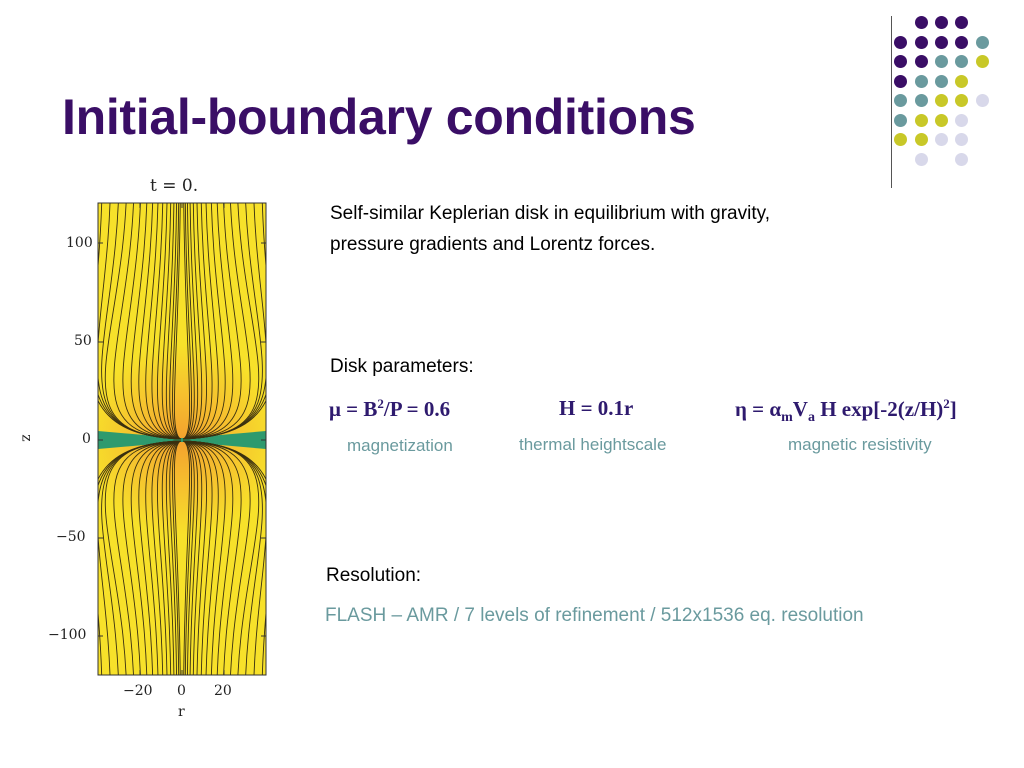 This screenshot has width=1024, height=768. What do you see at coordinates (26, 438) in the screenshot?
I see `y-axis-label: z` at bounding box center [26, 438].